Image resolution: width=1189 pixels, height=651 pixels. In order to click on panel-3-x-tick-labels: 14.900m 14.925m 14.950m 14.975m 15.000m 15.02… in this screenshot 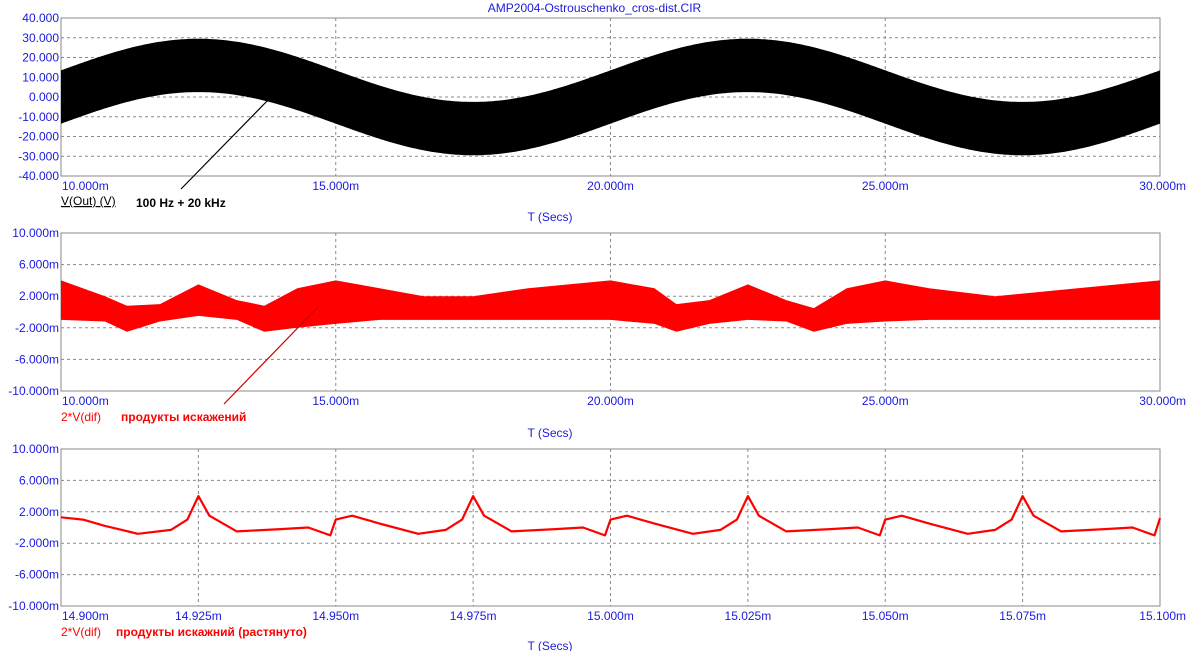, I will do `click(624, 616)`.